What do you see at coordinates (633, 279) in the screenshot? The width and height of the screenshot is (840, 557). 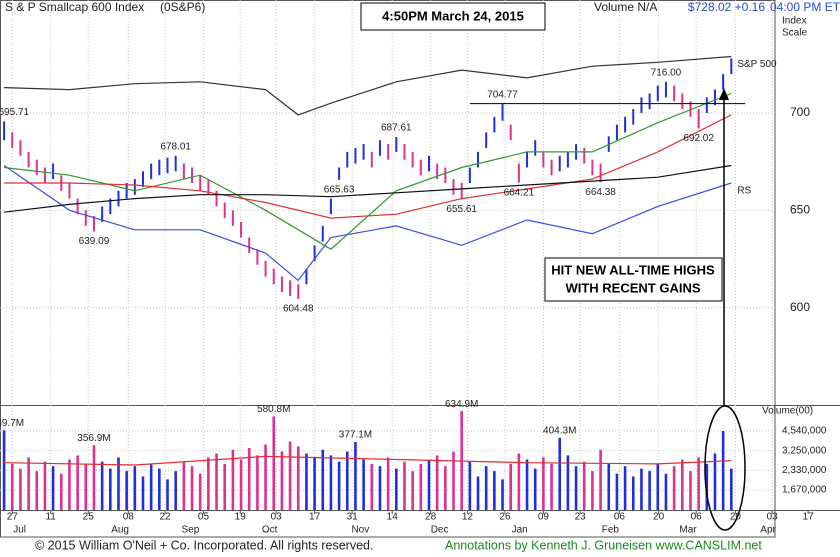 I see `annotation-box` at bounding box center [633, 279].